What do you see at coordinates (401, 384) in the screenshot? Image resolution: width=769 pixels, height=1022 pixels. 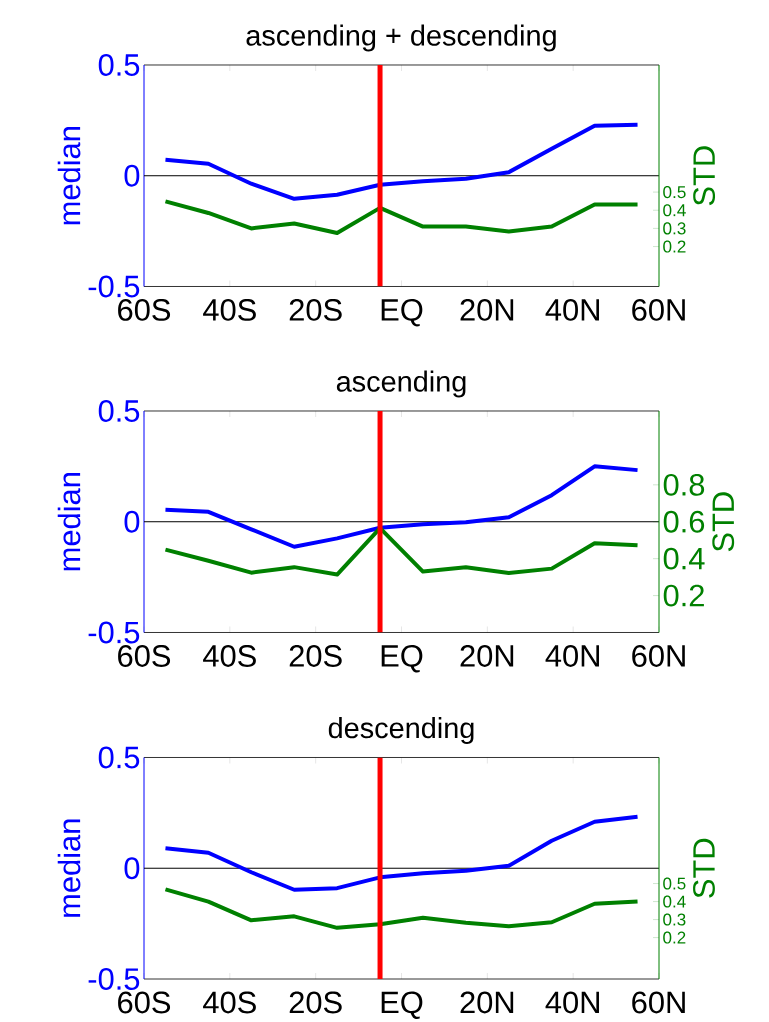 I see `chart-title: ascending` at bounding box center [401, 384].